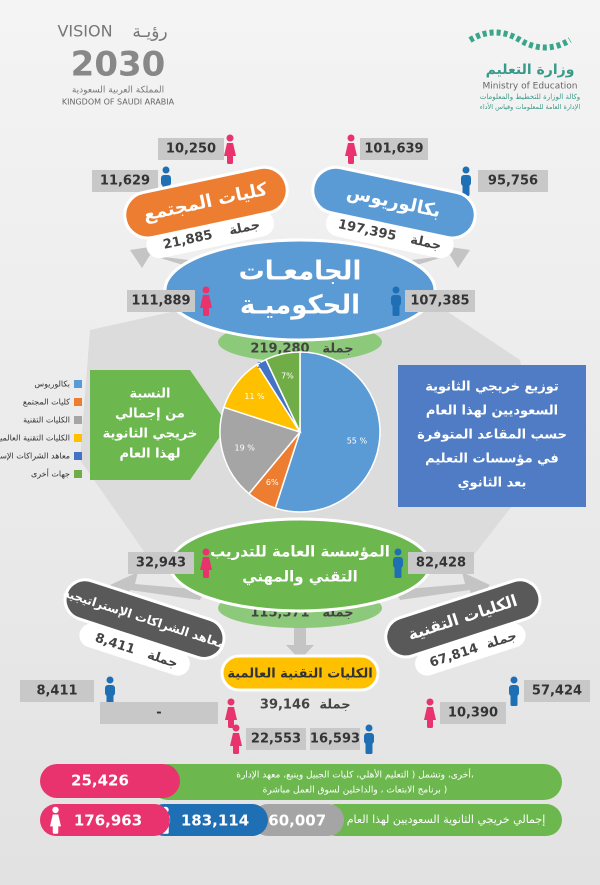 The width and height of the screenshot is (600, 885). Describe the element at coordinates (108, 821) in the screenshot. I see `female-total: 176,963` at that location.